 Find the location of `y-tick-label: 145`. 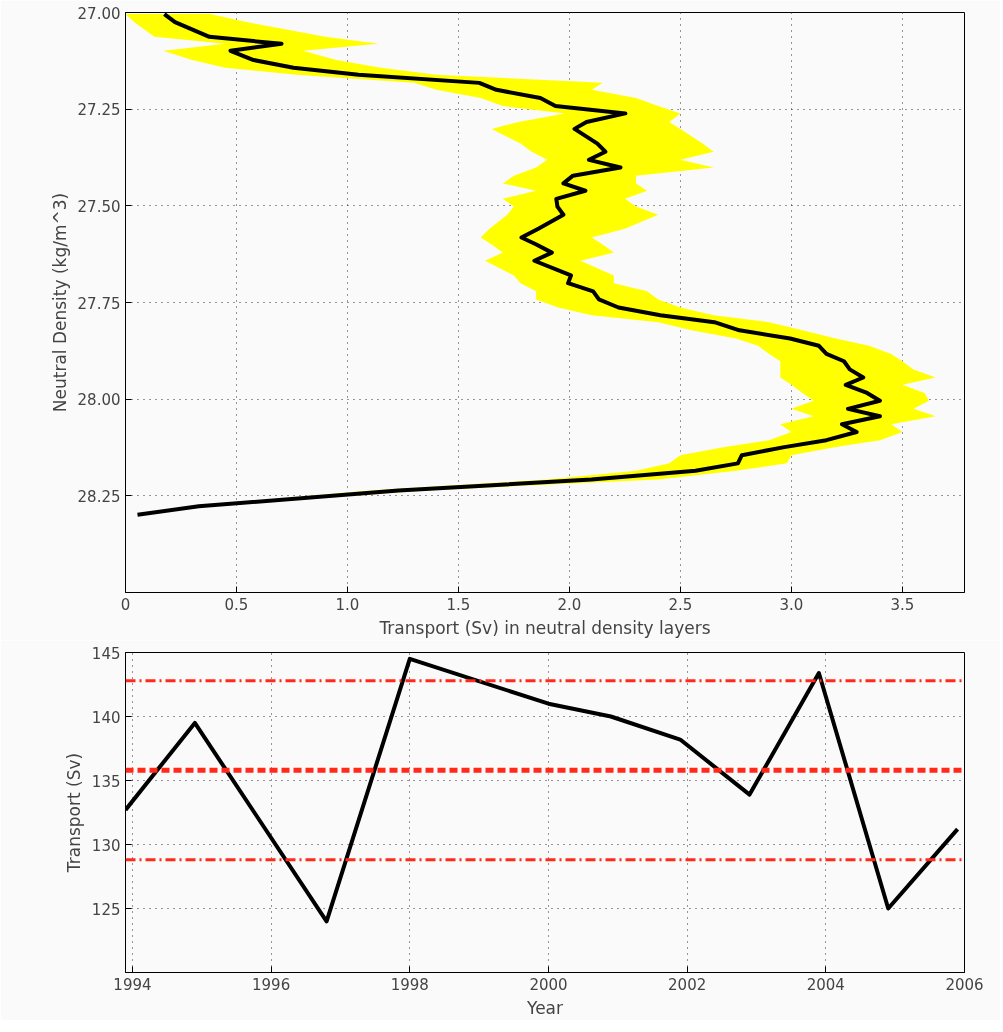

y-tick-label: 145 is located at coordinates (106, 653).